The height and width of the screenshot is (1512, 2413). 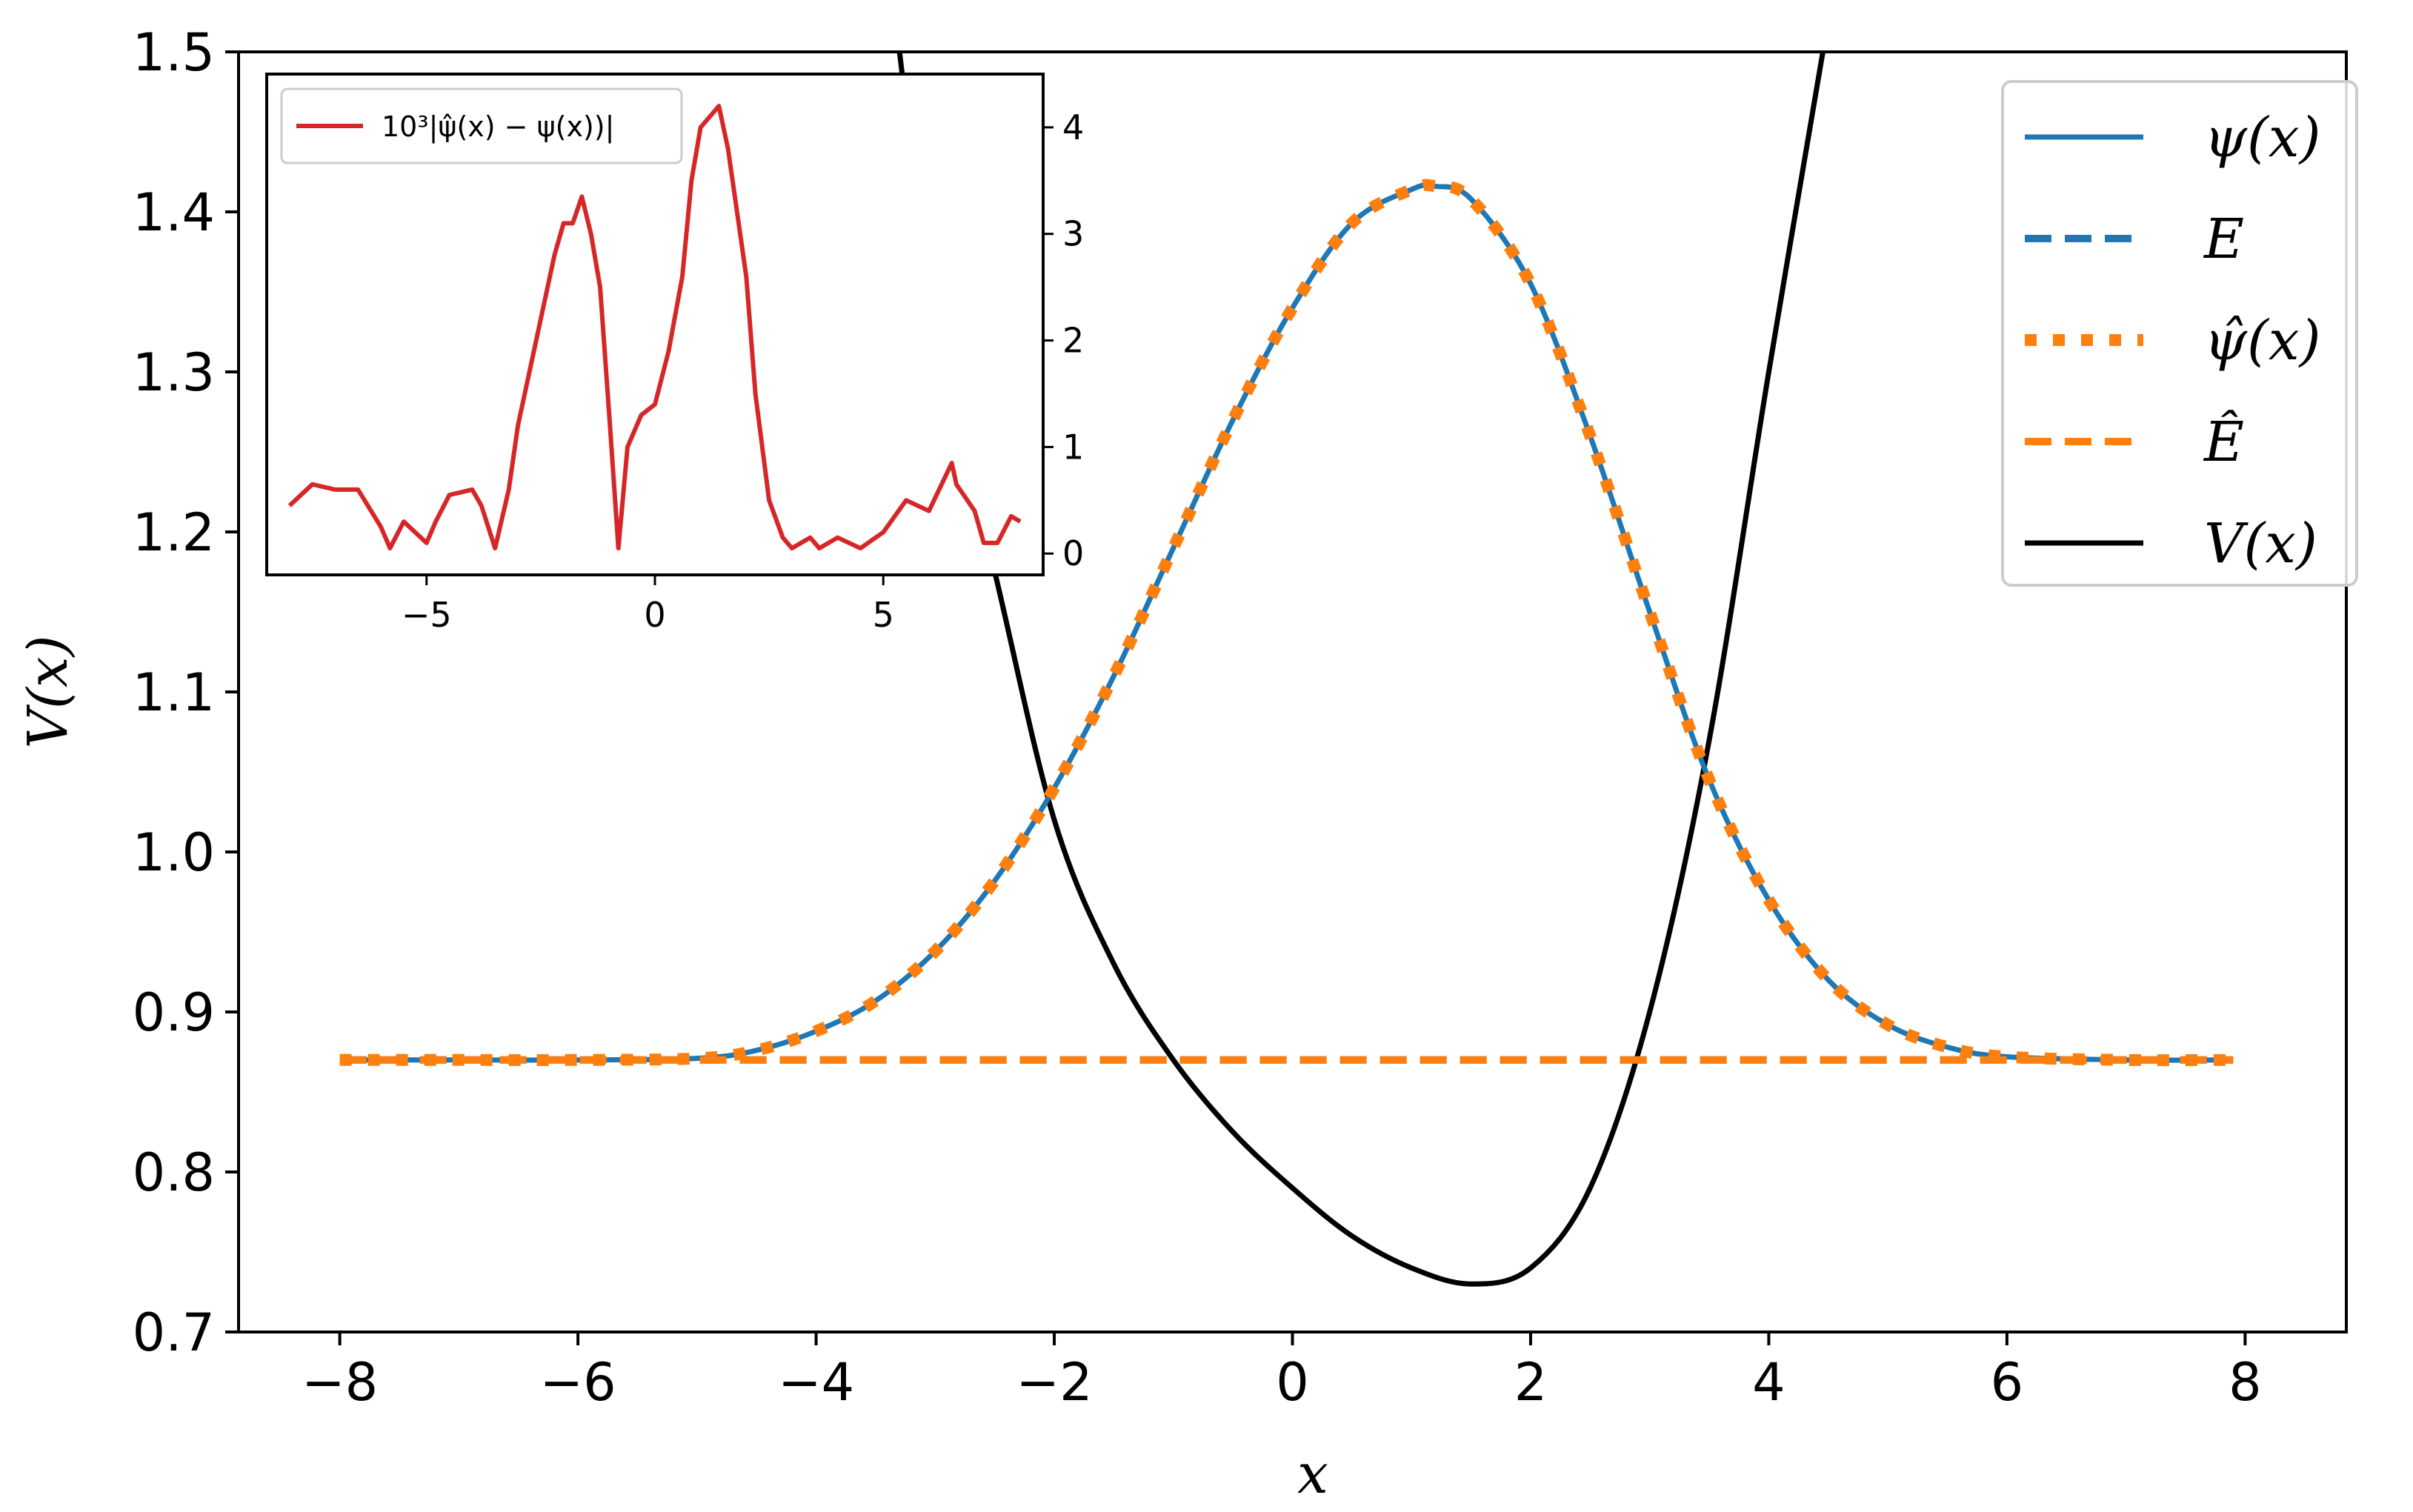 I want to click on main-y-tick-label: 1.0, so click(x=174, y=853).